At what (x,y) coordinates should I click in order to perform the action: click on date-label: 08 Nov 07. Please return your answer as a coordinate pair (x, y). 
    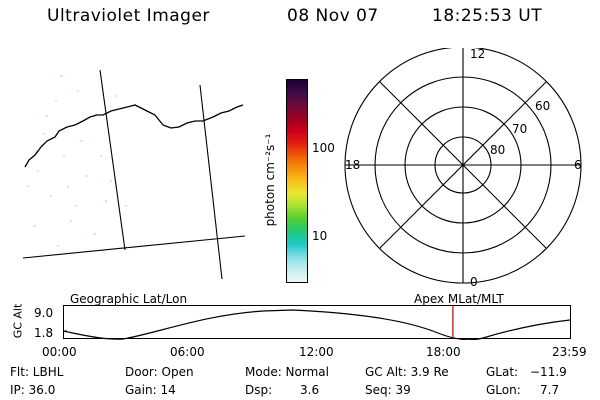
    Looking at the image, I should click on (333, 16).